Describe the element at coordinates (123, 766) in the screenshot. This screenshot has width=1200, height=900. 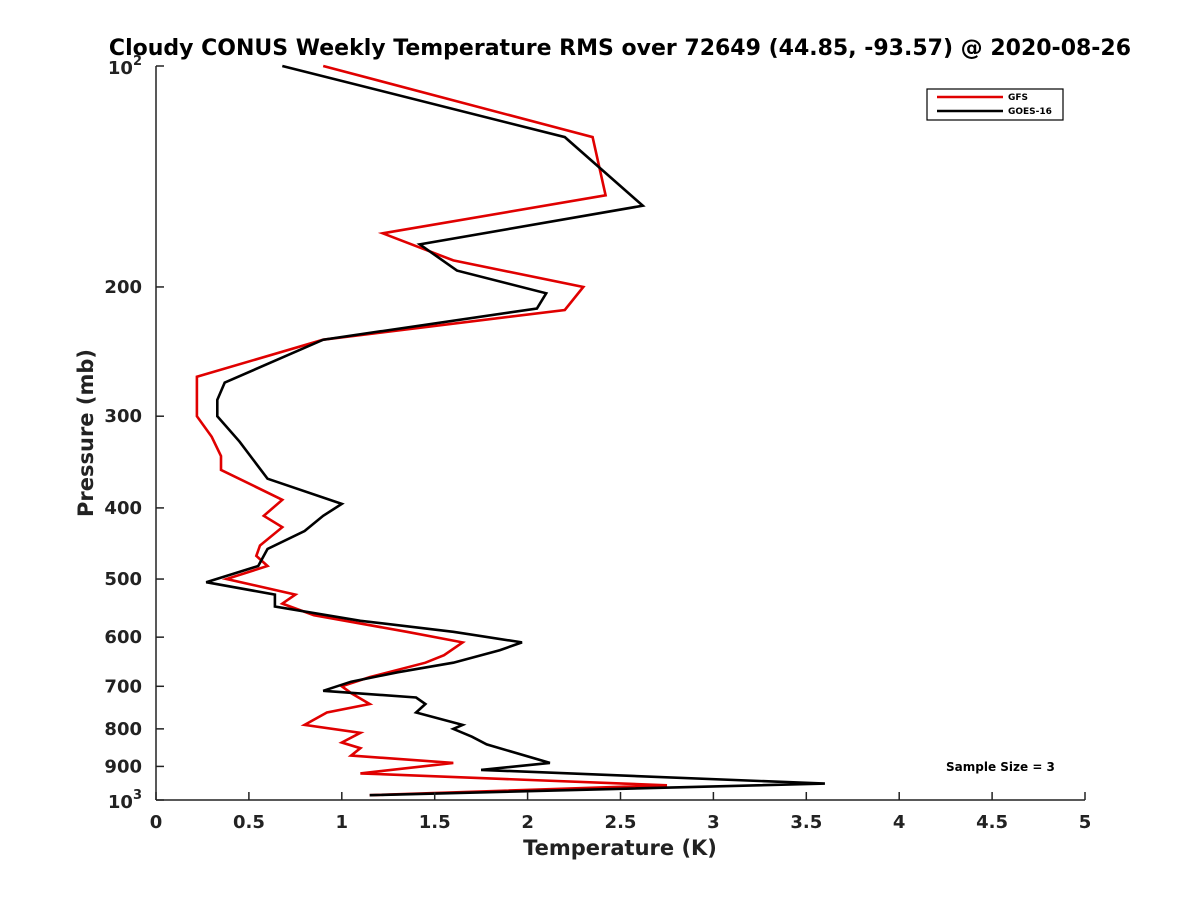
I see `y-tick-label: 900` at that location.